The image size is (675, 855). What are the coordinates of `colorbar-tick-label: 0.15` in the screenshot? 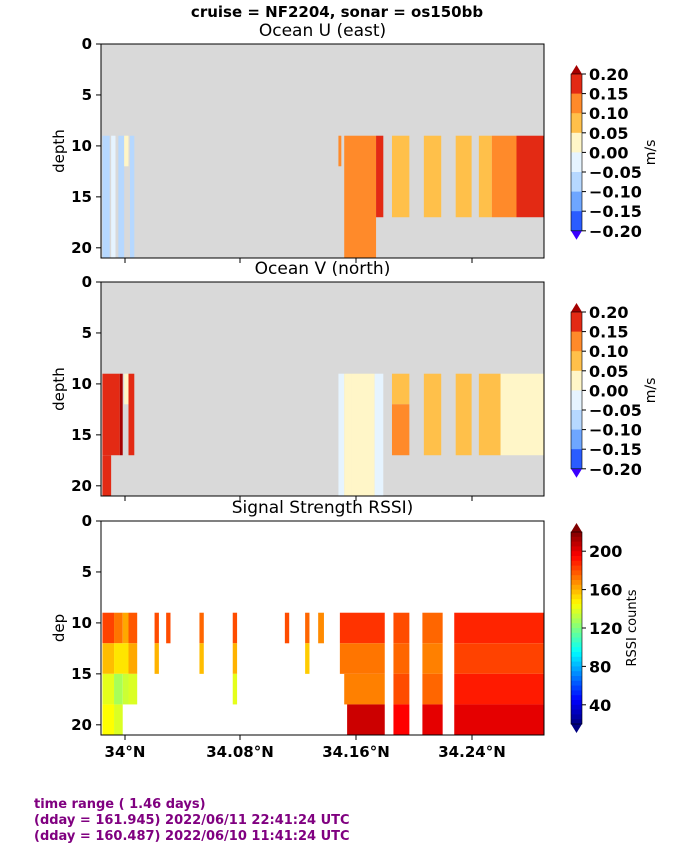 It's located at (608, 332).